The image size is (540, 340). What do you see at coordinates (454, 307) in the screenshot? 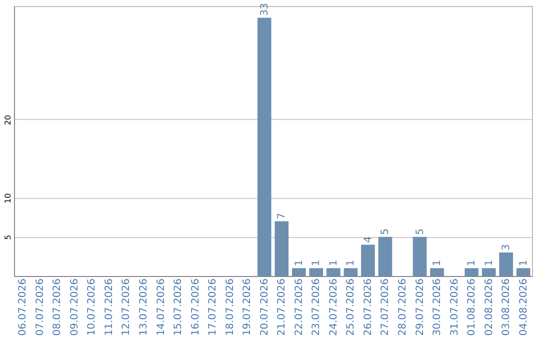
I see `x-tick-label: 31.07.2026` at bounding box center [454, 307].